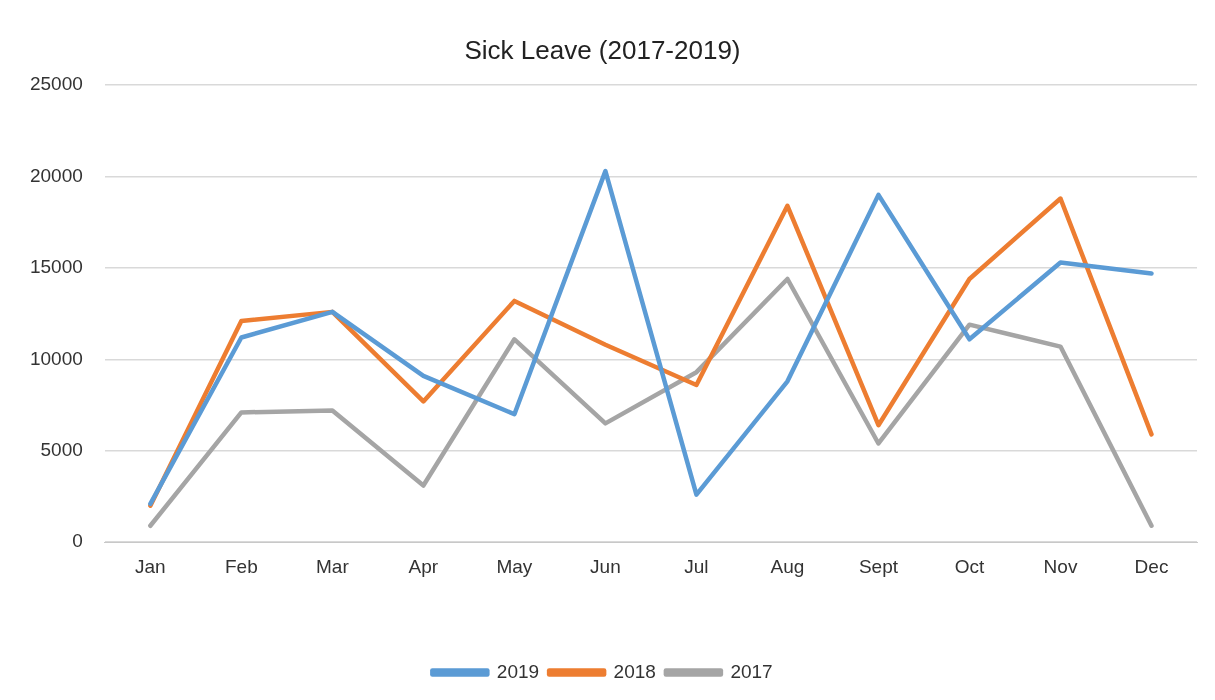 This screenshot has height=700, width=1215. Describe the element at coordinates (77, 541) in the screenshot. I see `y-tick-label: 0` at that location.